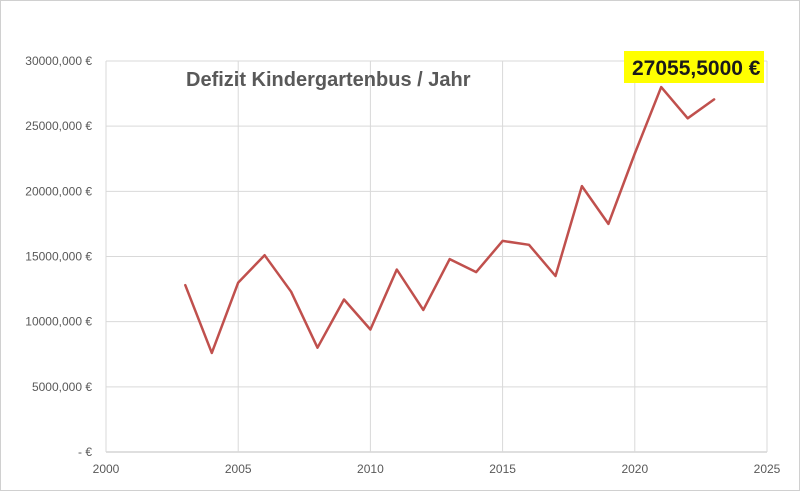  I want to click on y-tick-label: 10000,000 €, so click(58, 322).